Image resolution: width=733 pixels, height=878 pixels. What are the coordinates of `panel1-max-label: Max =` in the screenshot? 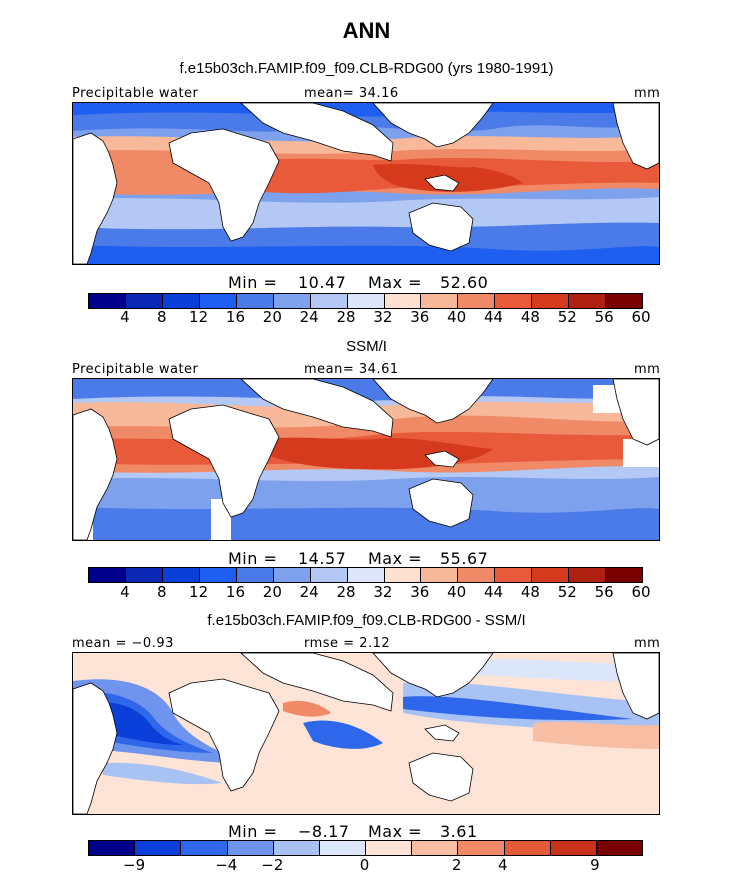 It's located at (395, 282).